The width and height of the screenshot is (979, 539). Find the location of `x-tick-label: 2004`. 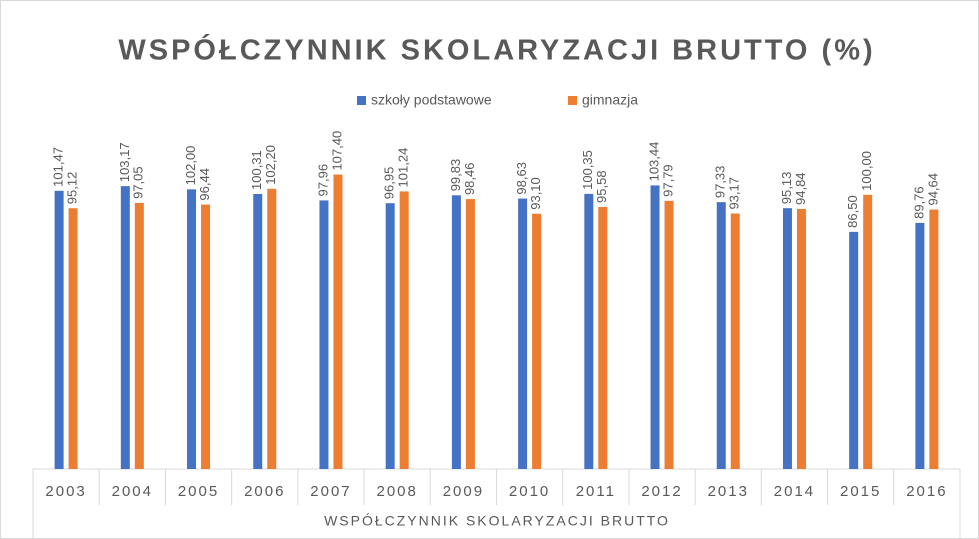

x-tick-label: 2004 is located at coordinates (132, 491).